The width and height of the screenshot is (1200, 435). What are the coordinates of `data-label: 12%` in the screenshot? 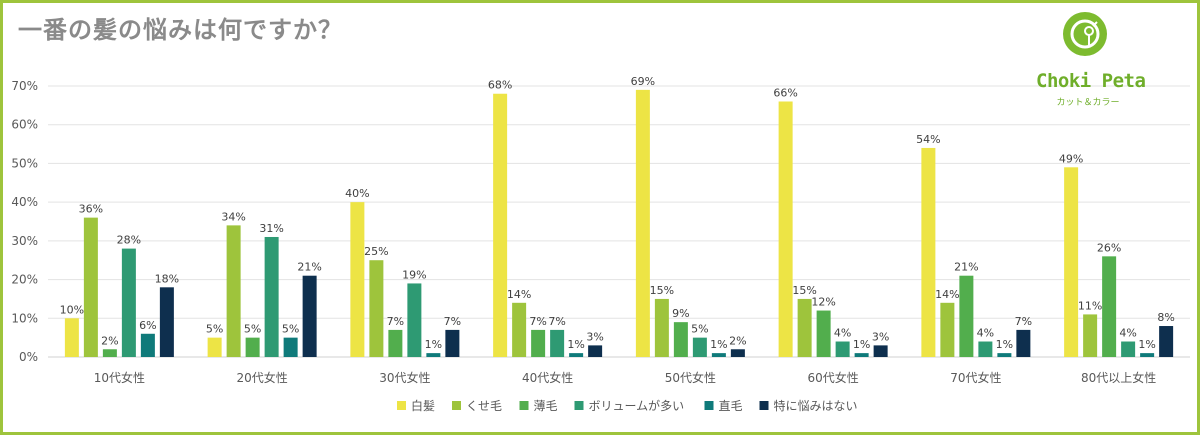 It's located at (823, 302).